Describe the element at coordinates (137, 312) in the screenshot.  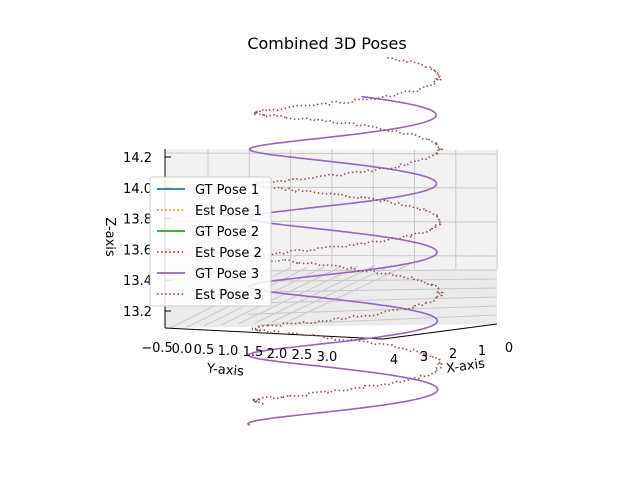
I see `z-tick-label: 13.2` at that location.